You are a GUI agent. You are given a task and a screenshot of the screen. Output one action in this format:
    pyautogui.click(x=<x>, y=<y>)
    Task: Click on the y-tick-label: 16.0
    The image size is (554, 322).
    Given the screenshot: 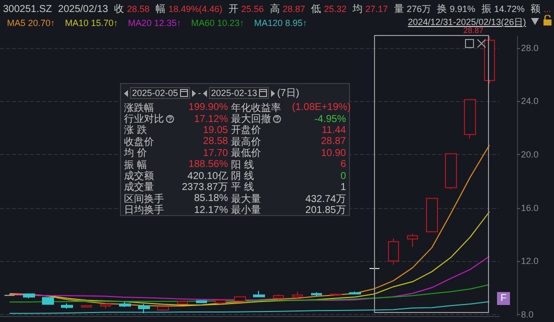 What is the action you would take?
    pyautogui.click(x=530, y=207)
    